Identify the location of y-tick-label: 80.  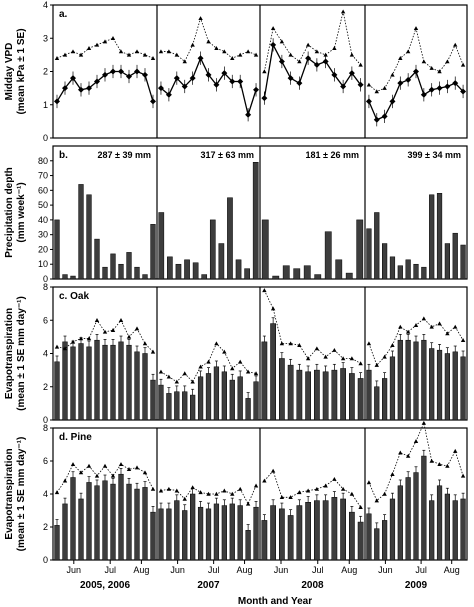
(43, 161).